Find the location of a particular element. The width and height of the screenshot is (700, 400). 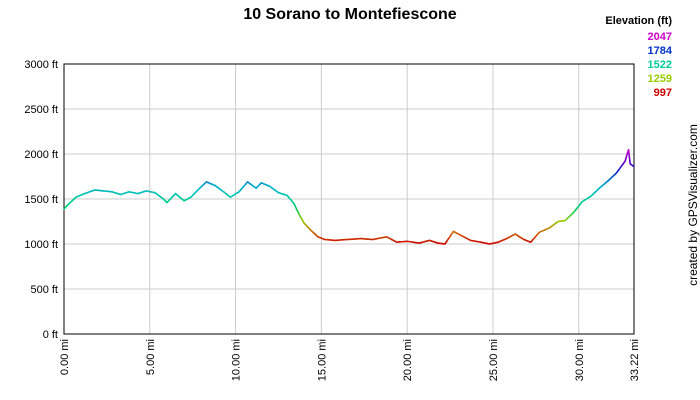

y-tick-label: 500 ft is located at coordinates (44, 290).